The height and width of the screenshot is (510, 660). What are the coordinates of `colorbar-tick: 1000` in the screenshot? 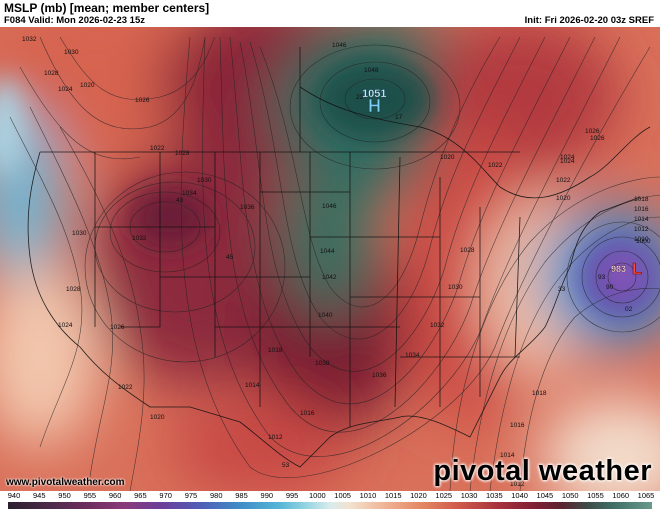 It's located at (317, 495).